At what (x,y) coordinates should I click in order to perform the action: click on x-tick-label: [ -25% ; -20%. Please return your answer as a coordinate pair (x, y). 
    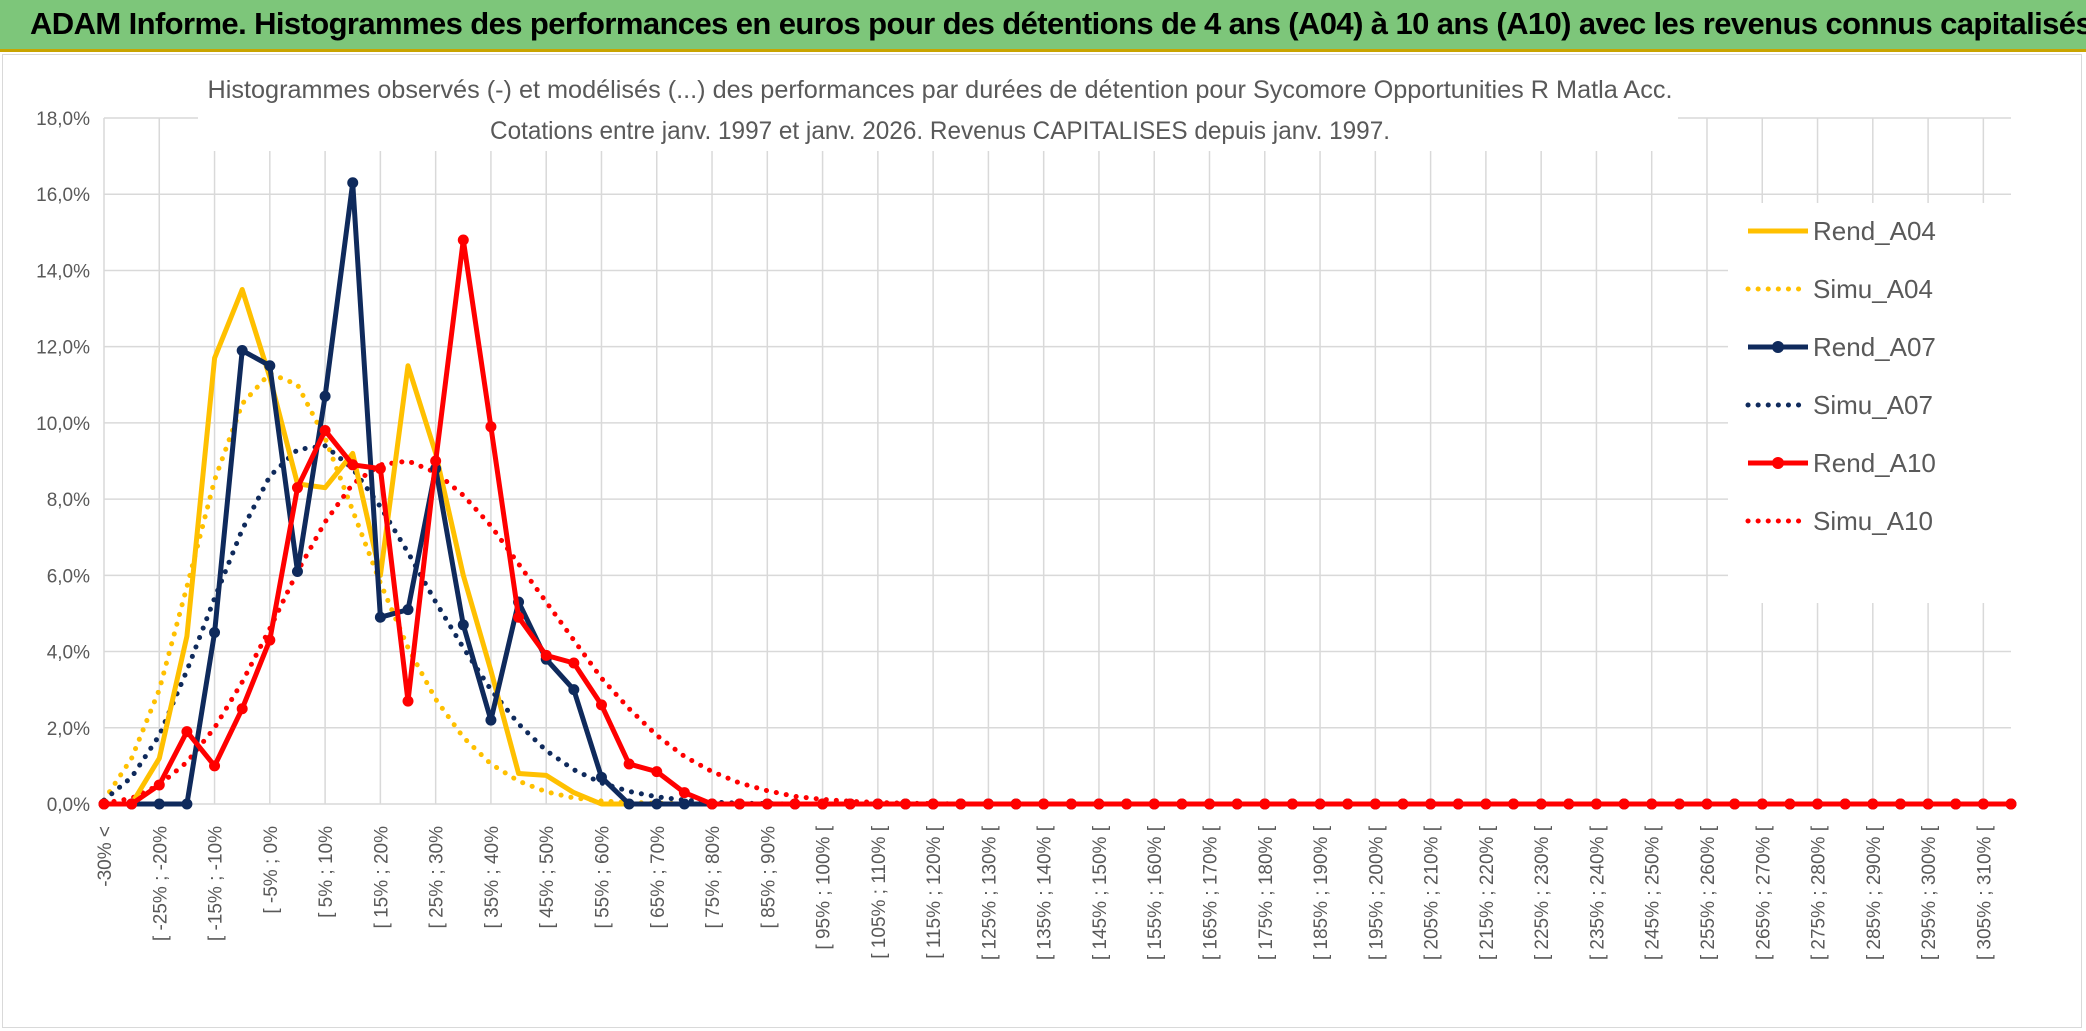
    Looking at the image, I should click on (160, 883).